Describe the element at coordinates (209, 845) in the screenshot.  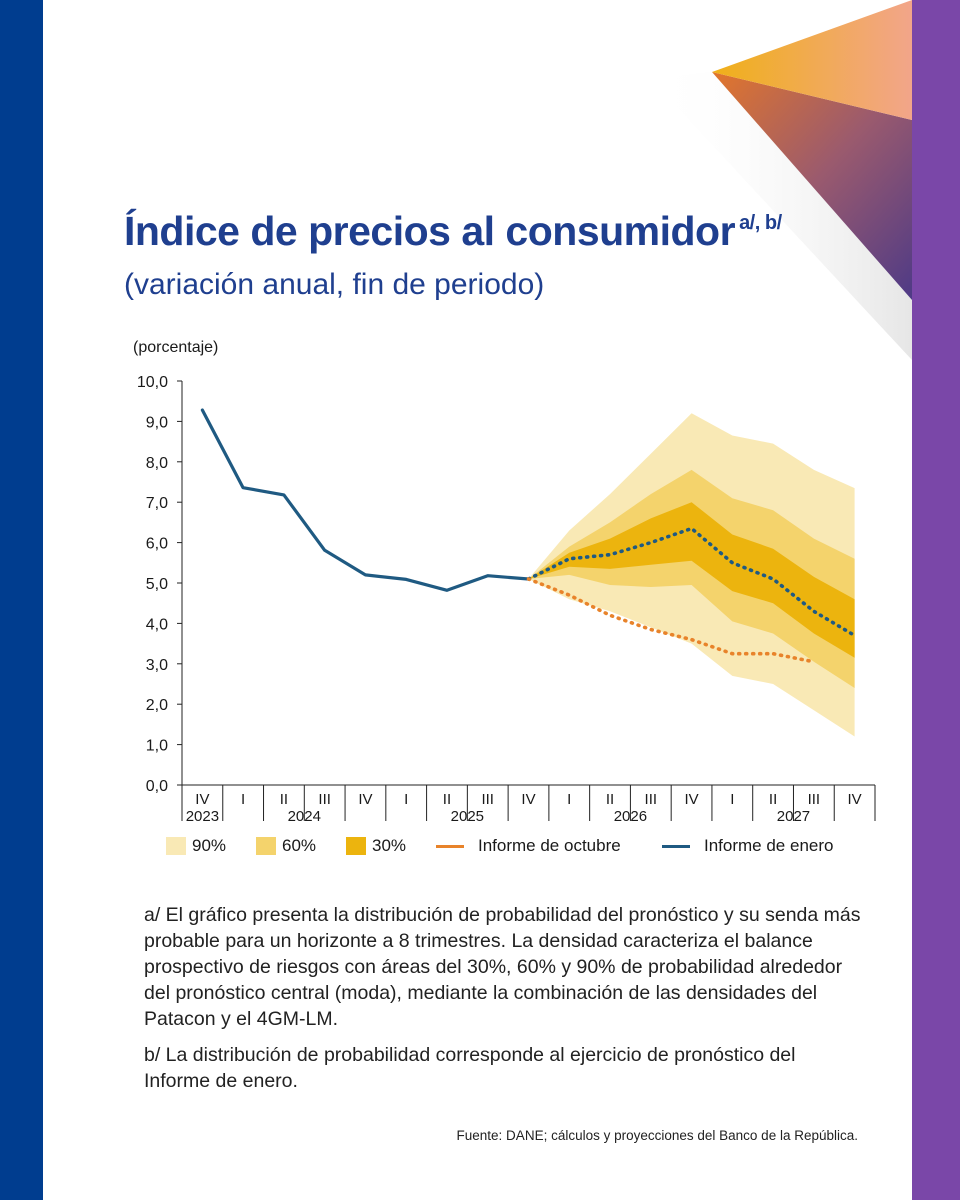
I see `legend-90-label: 90%` at that location.